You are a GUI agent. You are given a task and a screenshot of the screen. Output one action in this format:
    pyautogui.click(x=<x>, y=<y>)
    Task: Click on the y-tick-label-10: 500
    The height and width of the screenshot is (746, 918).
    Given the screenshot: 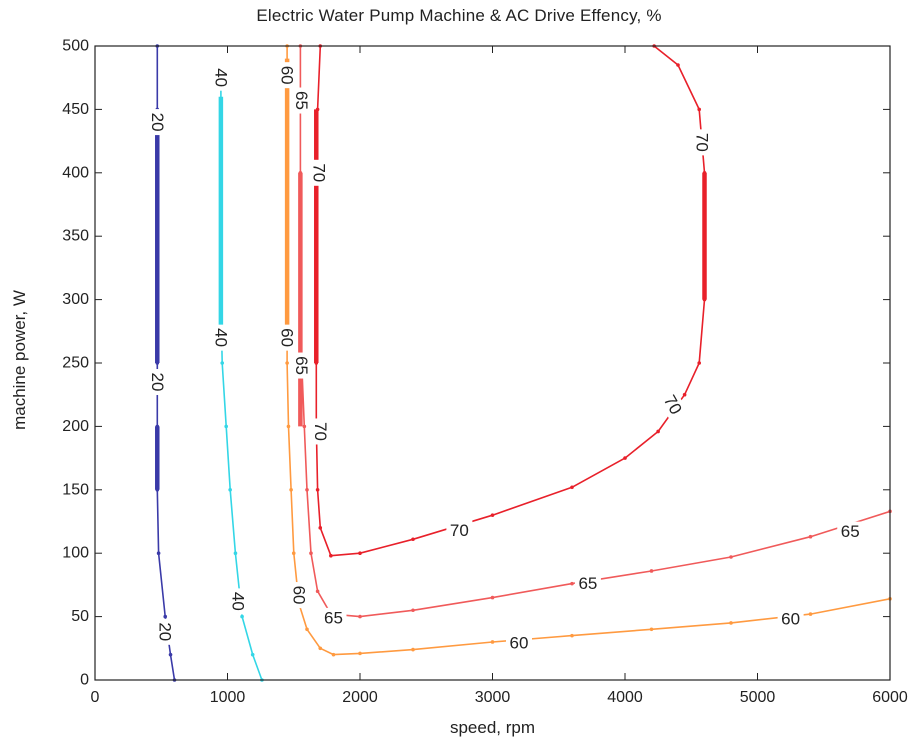 What is the action you would take?
    pyautogui.click(x=75, y=46)
    